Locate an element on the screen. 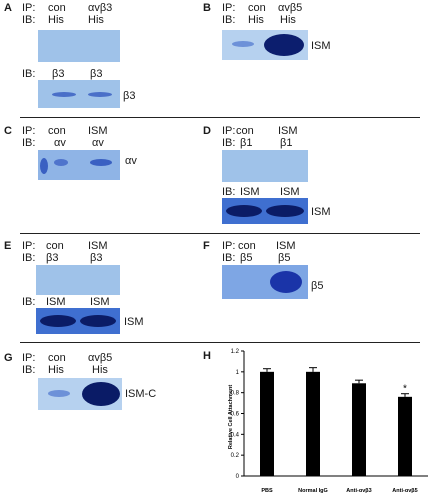 The width and height of the screenshot is (432, 500). y-tick-label: 1 is located at coordinates (238, 373).